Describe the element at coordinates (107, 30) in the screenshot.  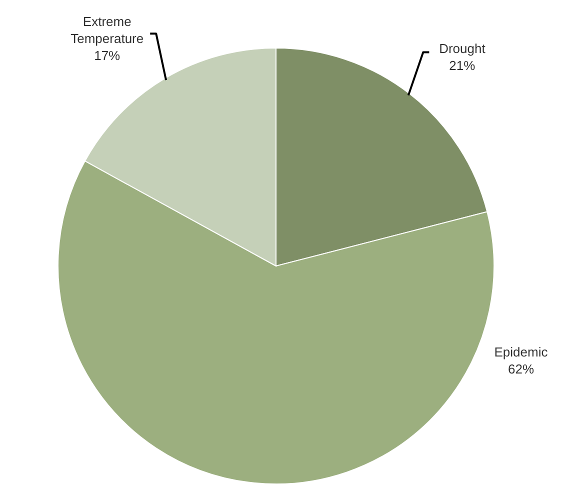
I see `slice-label: Extreme Temperature` at that location.